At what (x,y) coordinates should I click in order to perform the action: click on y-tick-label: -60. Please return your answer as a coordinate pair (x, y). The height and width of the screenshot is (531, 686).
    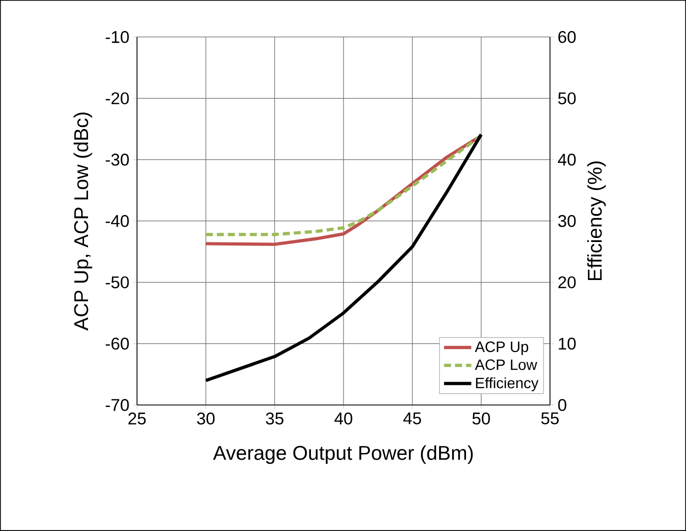
    Looking at the image, I should click on (117, 344).